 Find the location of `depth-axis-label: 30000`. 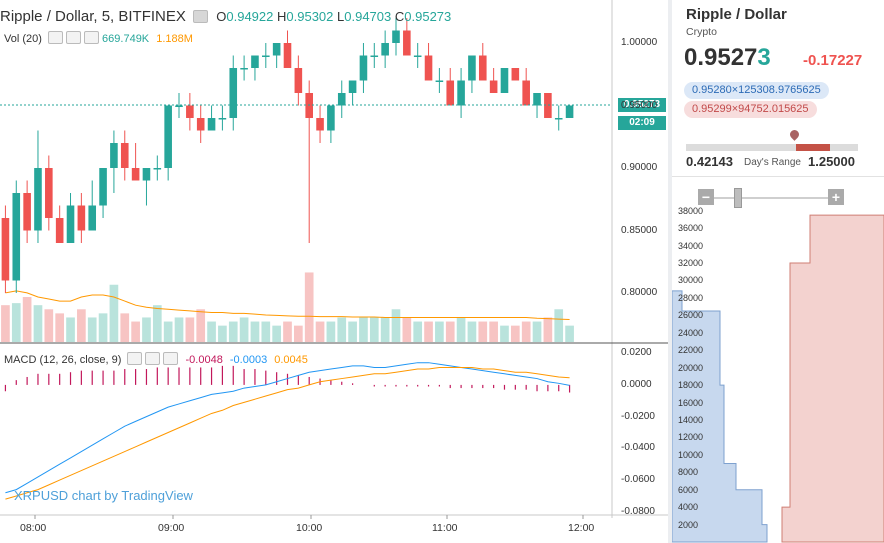

depth-axis-label: 30000 is located at coordinates (691, 280).